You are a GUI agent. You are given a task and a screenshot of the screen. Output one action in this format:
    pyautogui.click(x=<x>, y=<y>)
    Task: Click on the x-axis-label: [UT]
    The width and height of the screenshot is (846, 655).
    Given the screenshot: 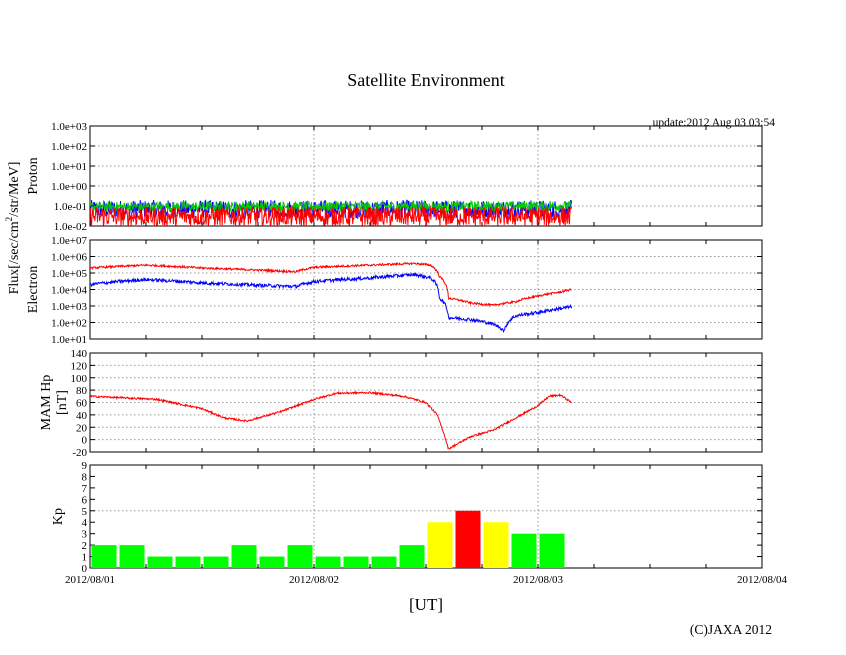 What is the action you would take?
    pyautogui.click(x=426, y=604)
    